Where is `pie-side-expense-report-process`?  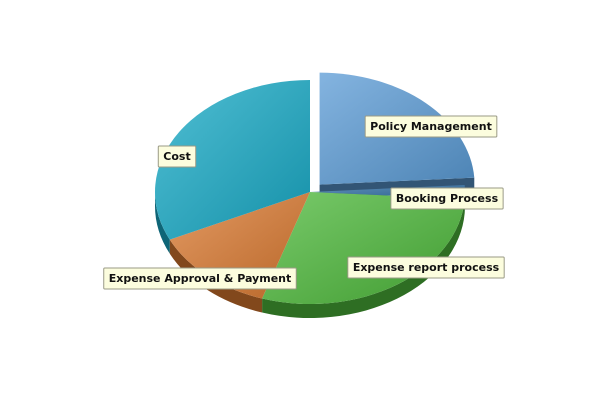
pie-side-expense-report-process is located at coordinates (363, 258).